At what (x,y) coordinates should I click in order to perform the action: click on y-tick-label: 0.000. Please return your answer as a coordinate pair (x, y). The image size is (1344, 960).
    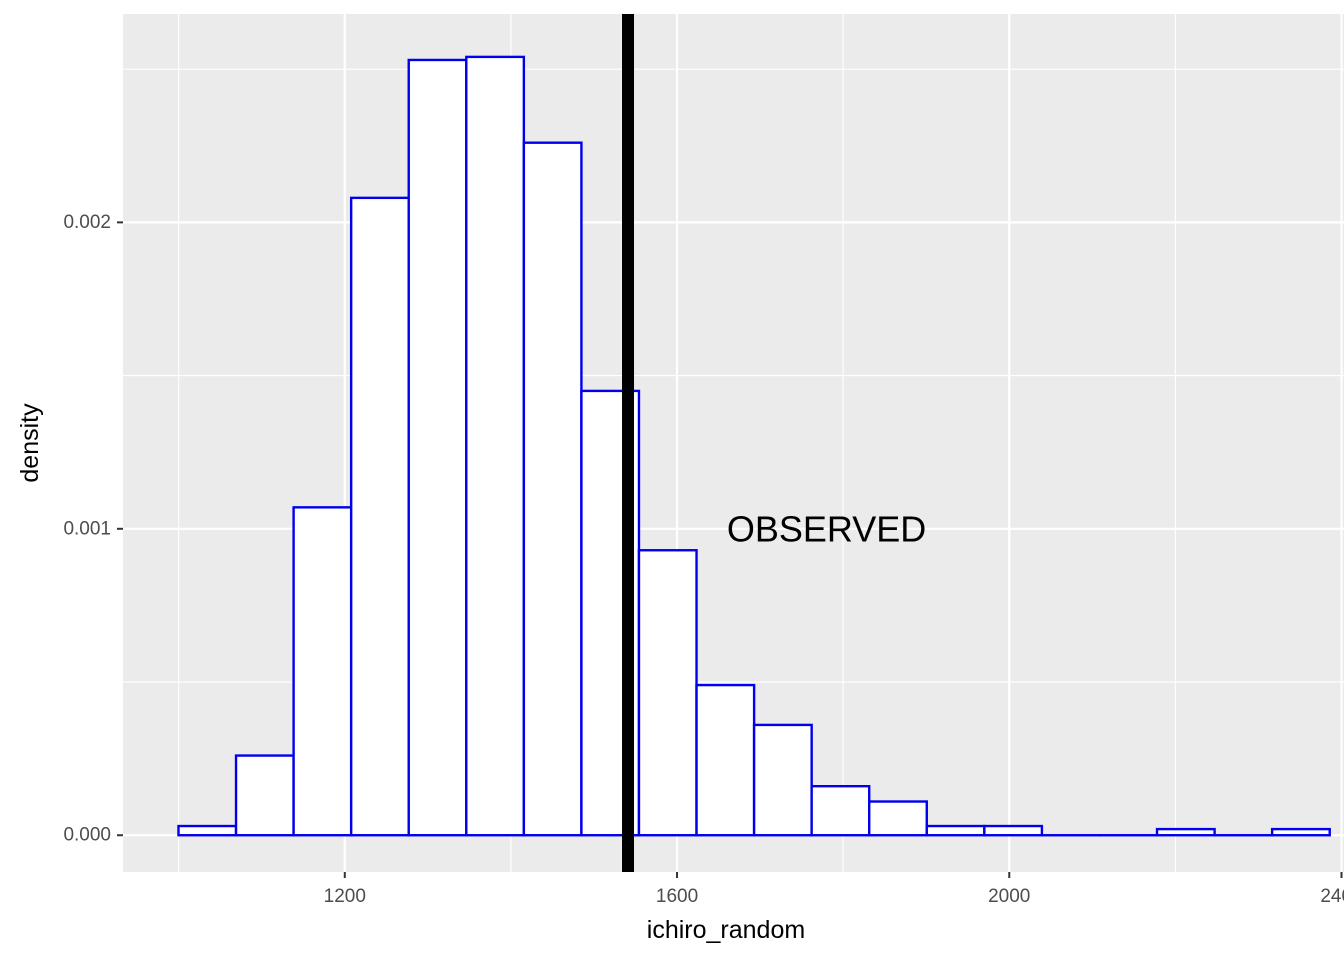
    Looking at the image, I should click on (87, 835).